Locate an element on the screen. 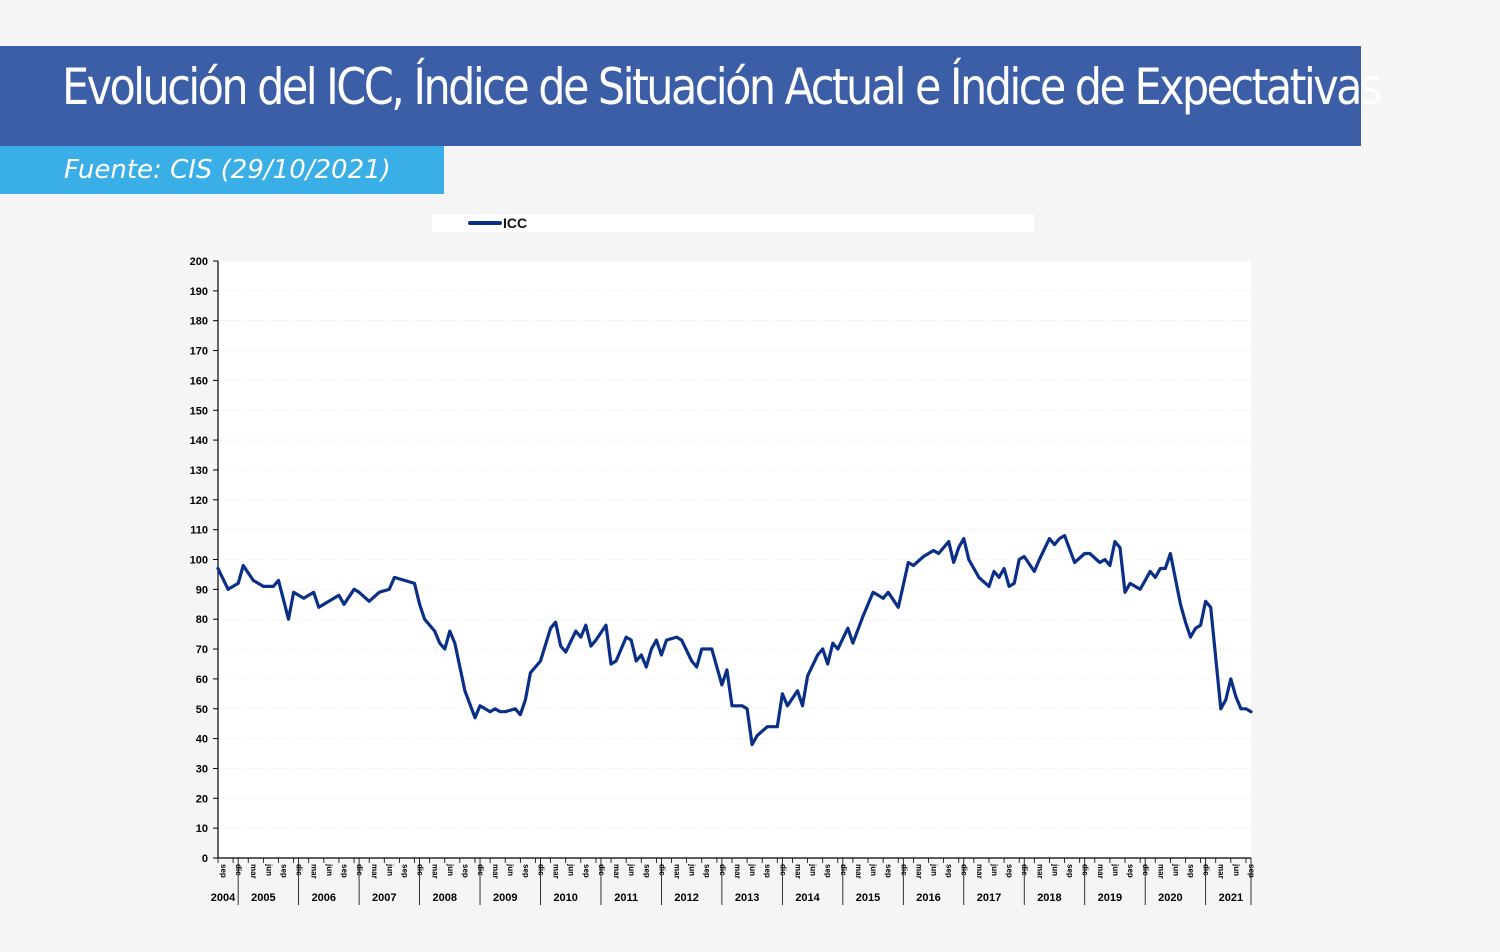 Image resolution: width=1500 pixels, height=952 pixels. y-tick-label: 30 is located at coordinates (202, 769).